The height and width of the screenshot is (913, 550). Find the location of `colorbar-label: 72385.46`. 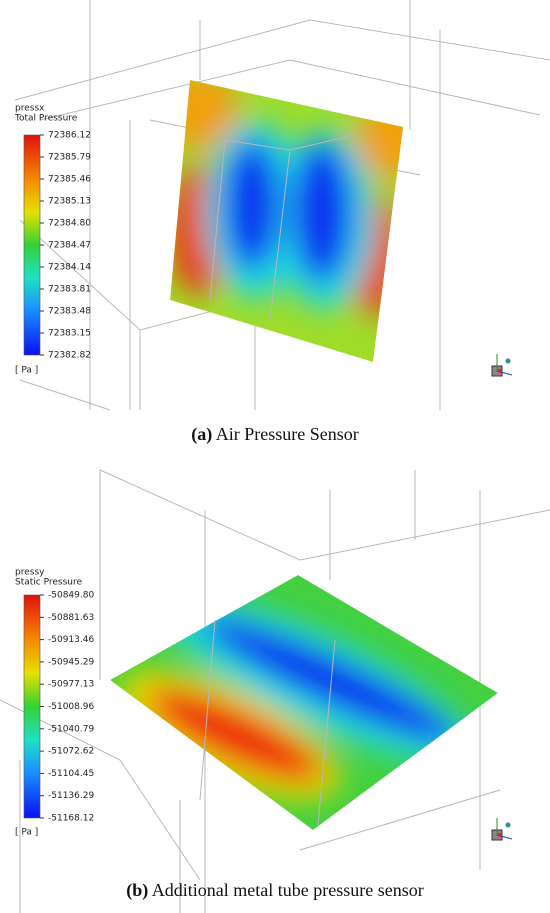

colorbar-label: 72385.46 is located at coordinates (69, 180).